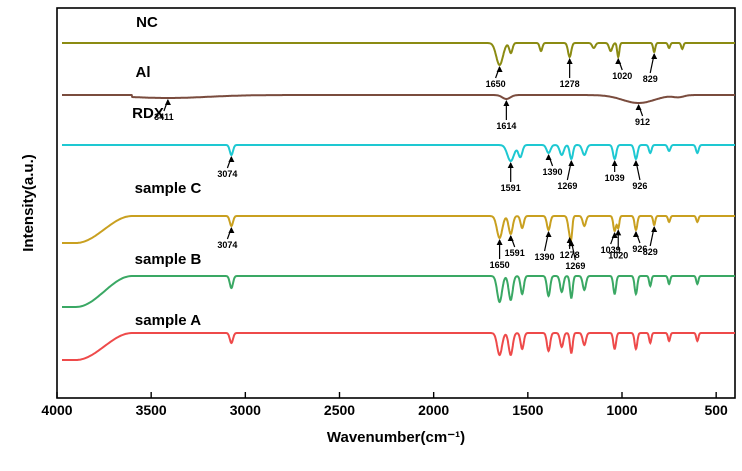 This screenshot has height=471, width=742. Describe the element at coordinates (168, 188) in the screenshot. I see `series-label-sample-c: sample C` at that location.